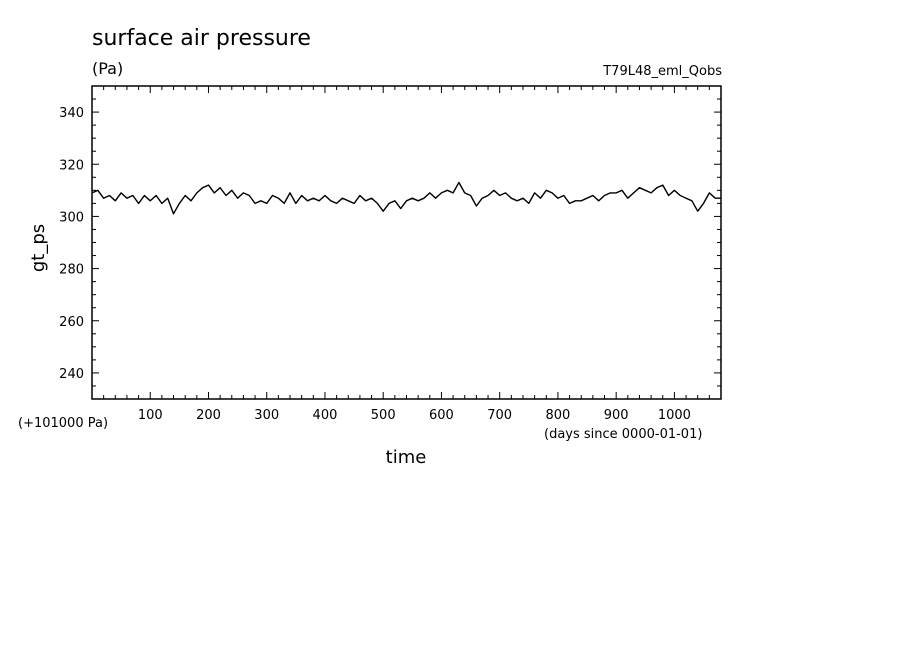  What do you see at coordinates (71, 270) in the screenshot?
I see `y-tick-label: 280` at bounding box center [71, 270].